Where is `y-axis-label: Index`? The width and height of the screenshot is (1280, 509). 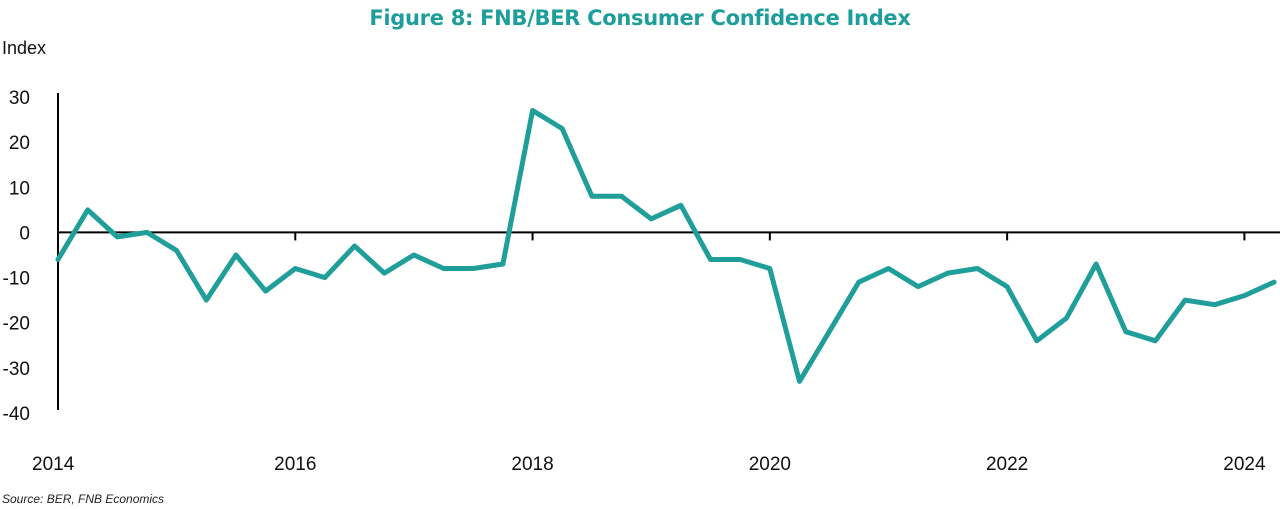 y-axis-label: Index is located at coordinates (24, 48).